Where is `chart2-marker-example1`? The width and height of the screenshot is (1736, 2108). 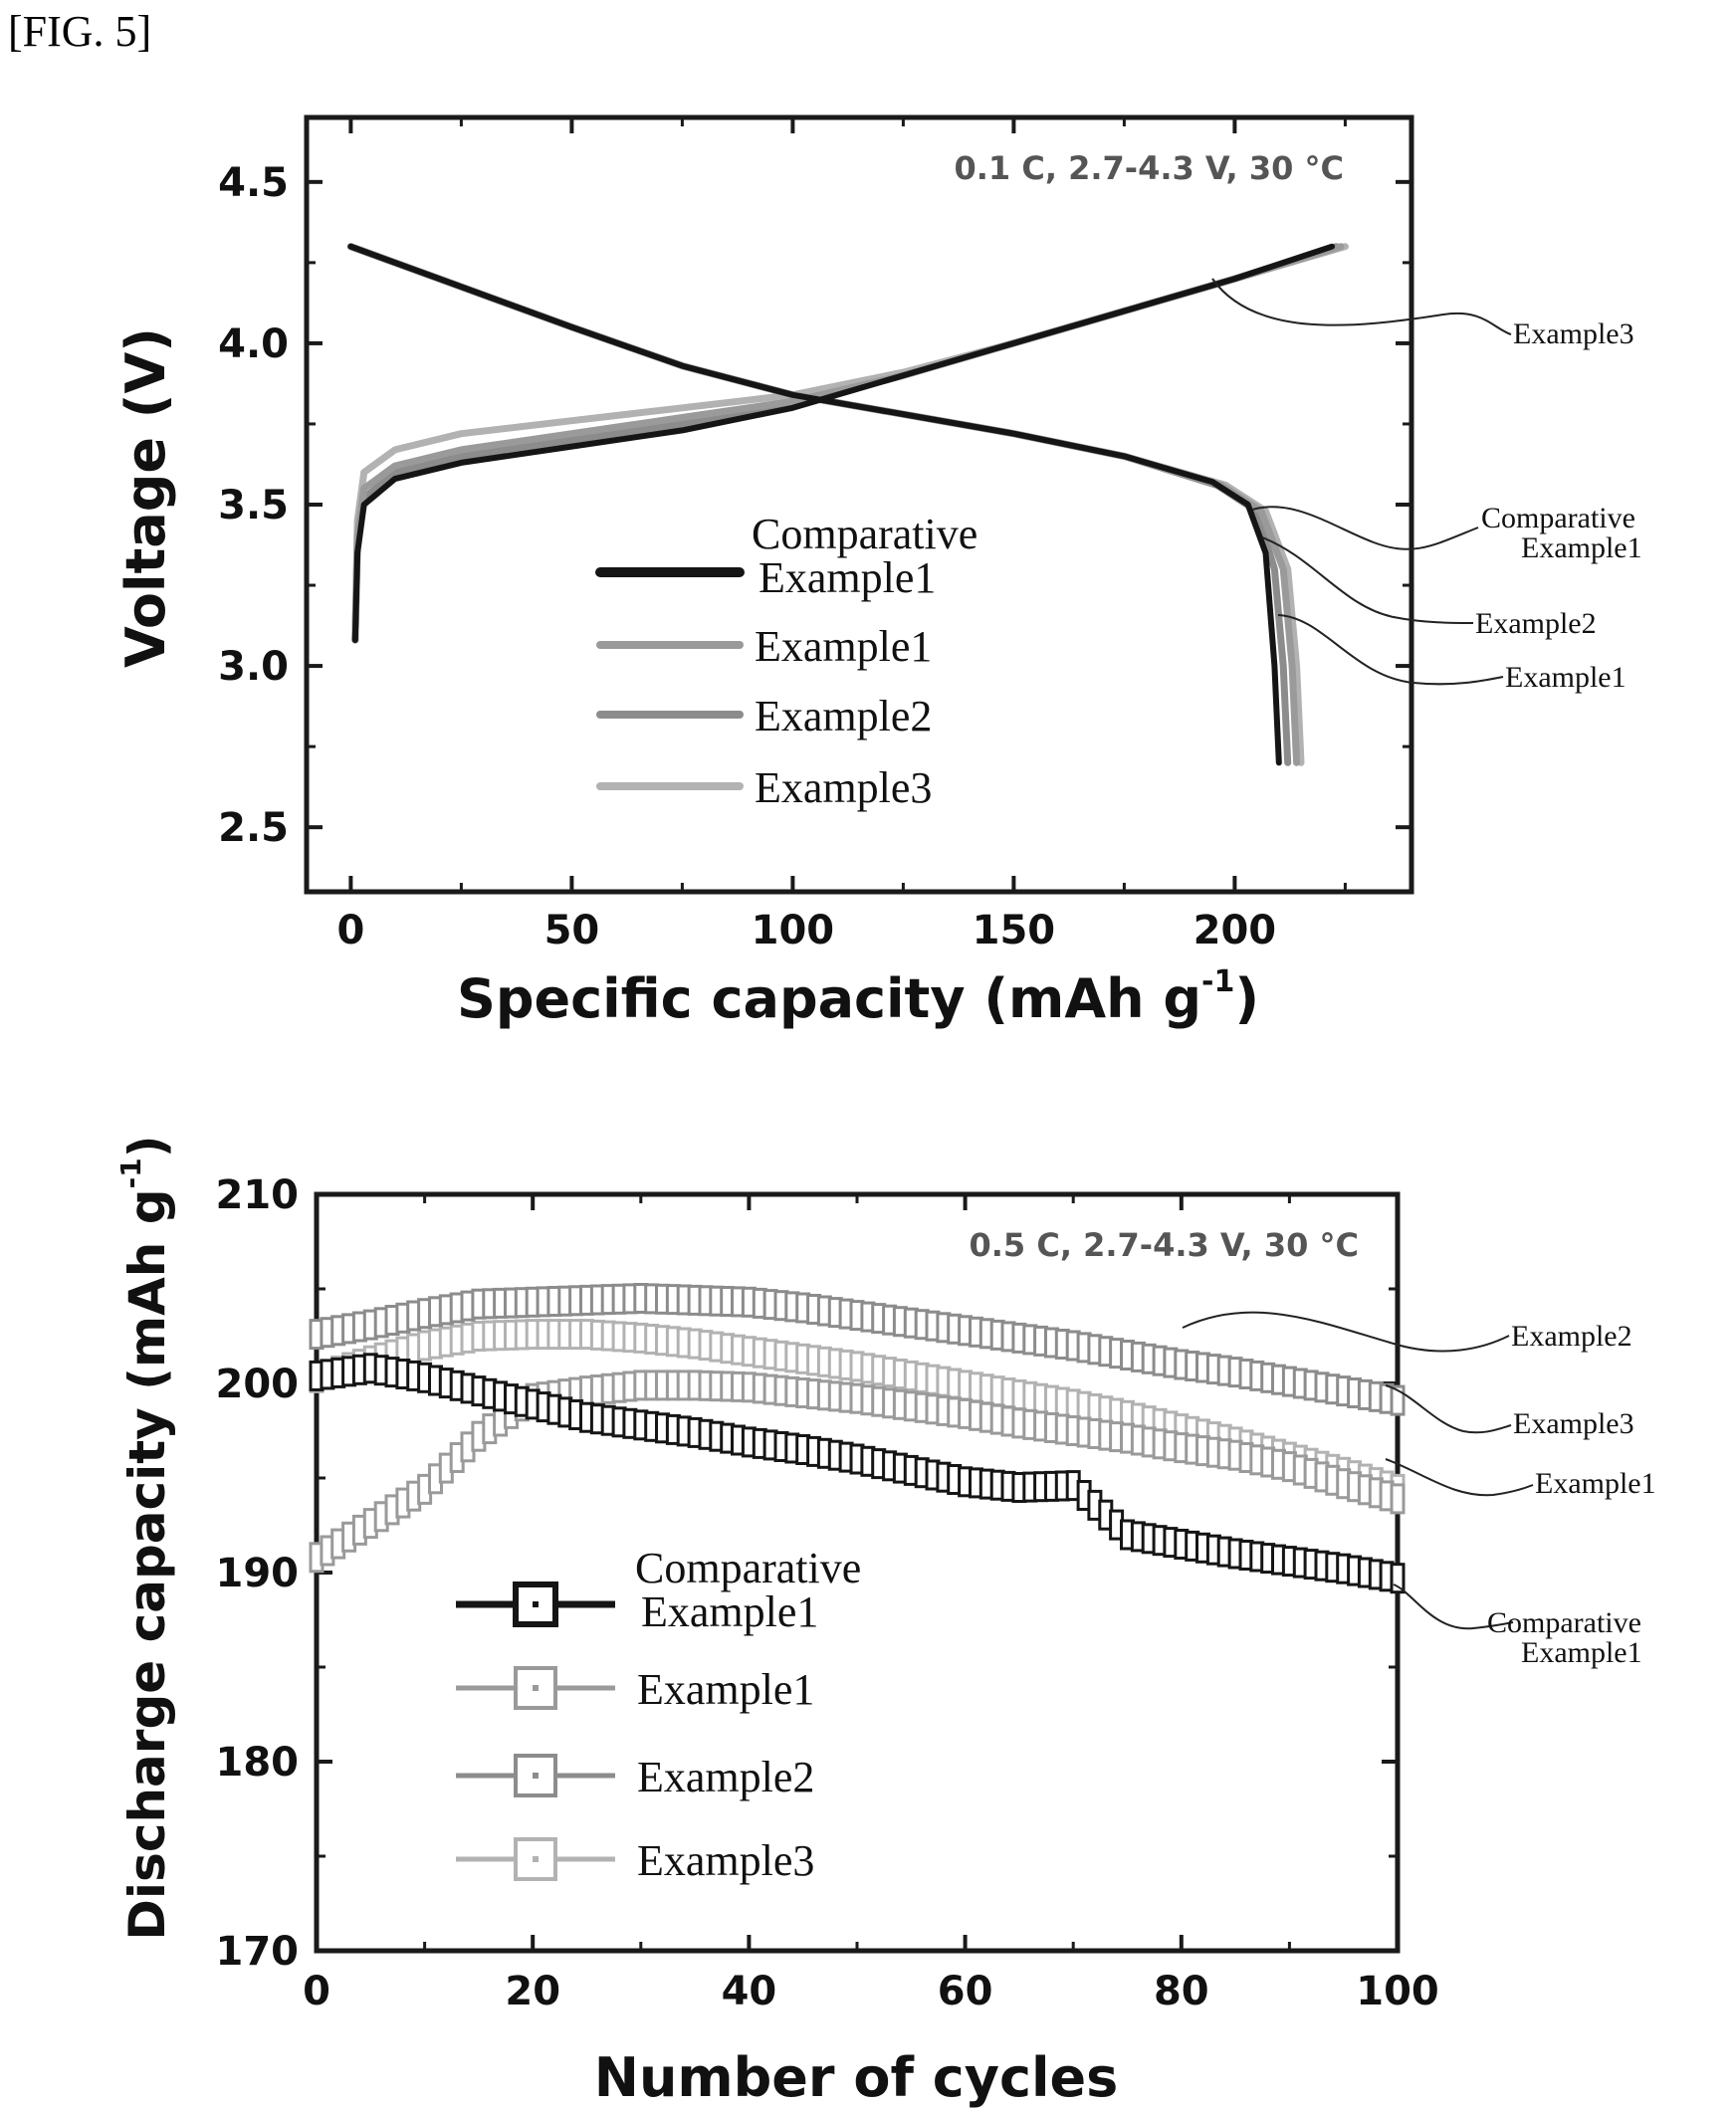 chart2-marker-example1 is located at coordinates (1398, 1499).